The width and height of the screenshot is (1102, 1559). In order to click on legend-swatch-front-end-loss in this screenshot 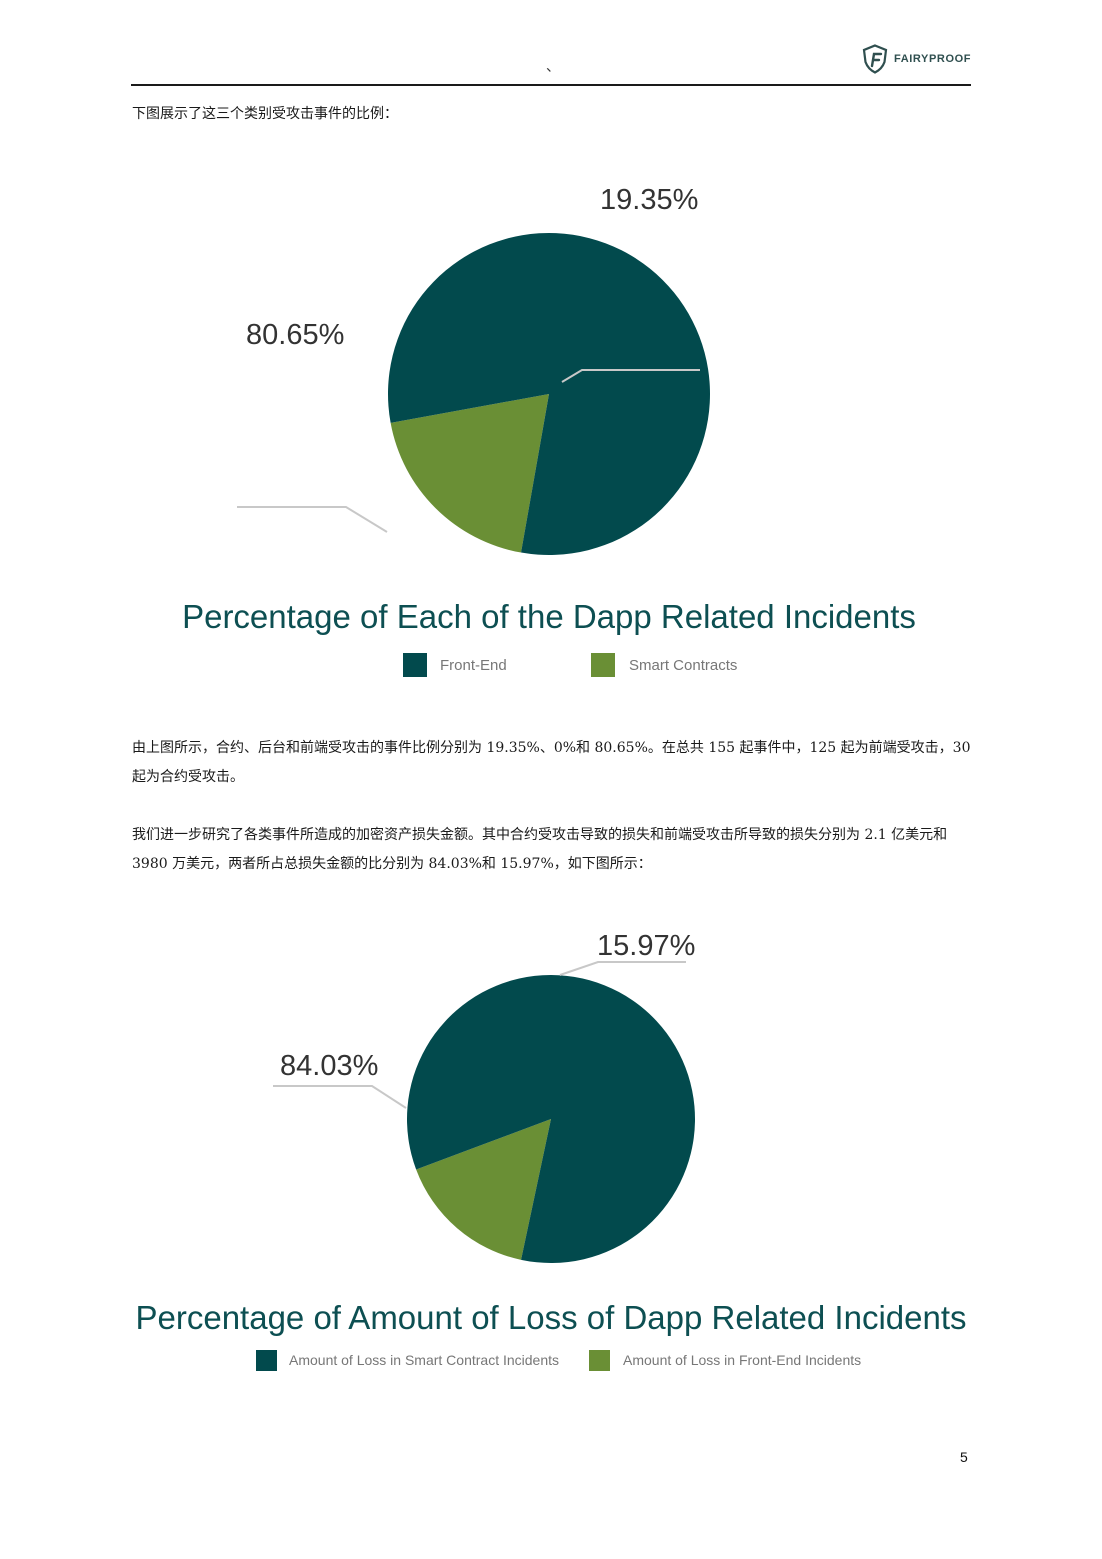, I will do `click(599, 1360)`.